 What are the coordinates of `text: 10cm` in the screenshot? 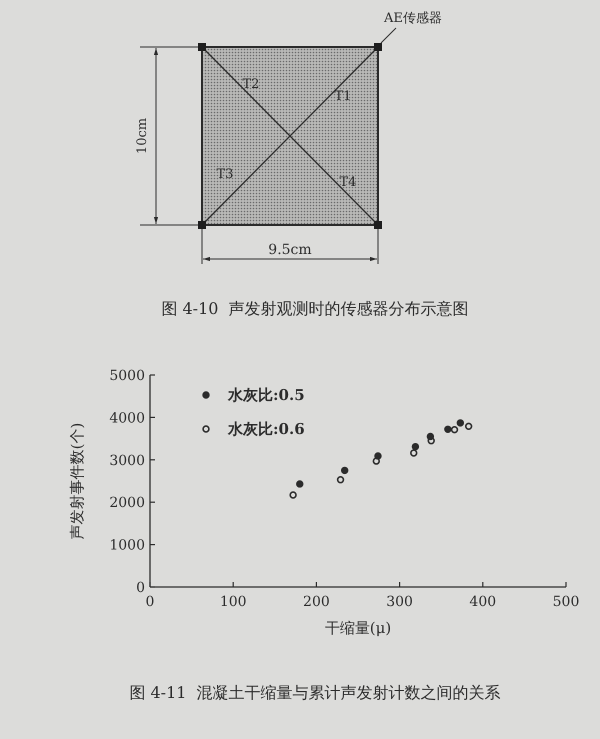 It's located at (142, 136).